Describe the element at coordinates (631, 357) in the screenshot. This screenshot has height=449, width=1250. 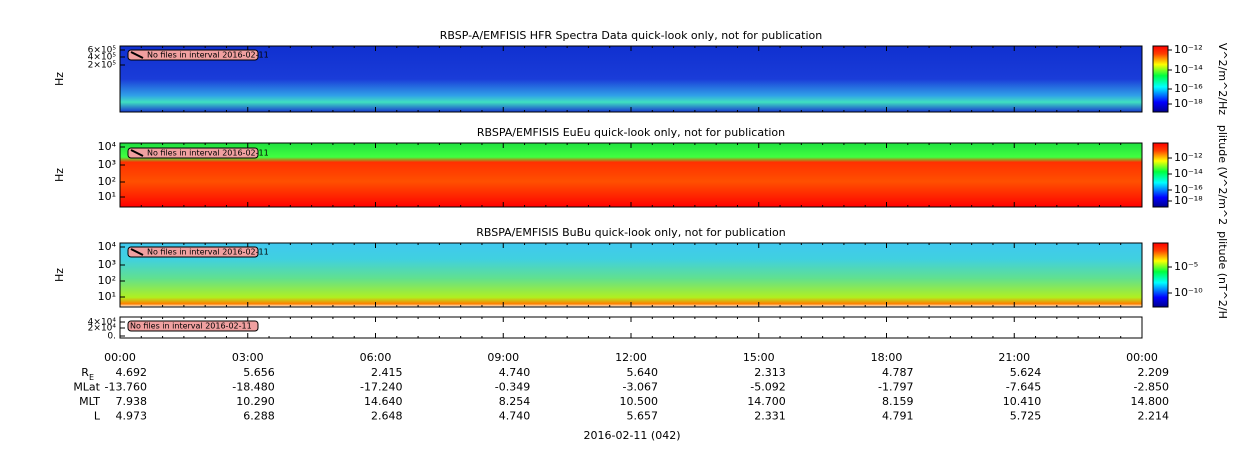
I see `time-label: 12:00` at that location.